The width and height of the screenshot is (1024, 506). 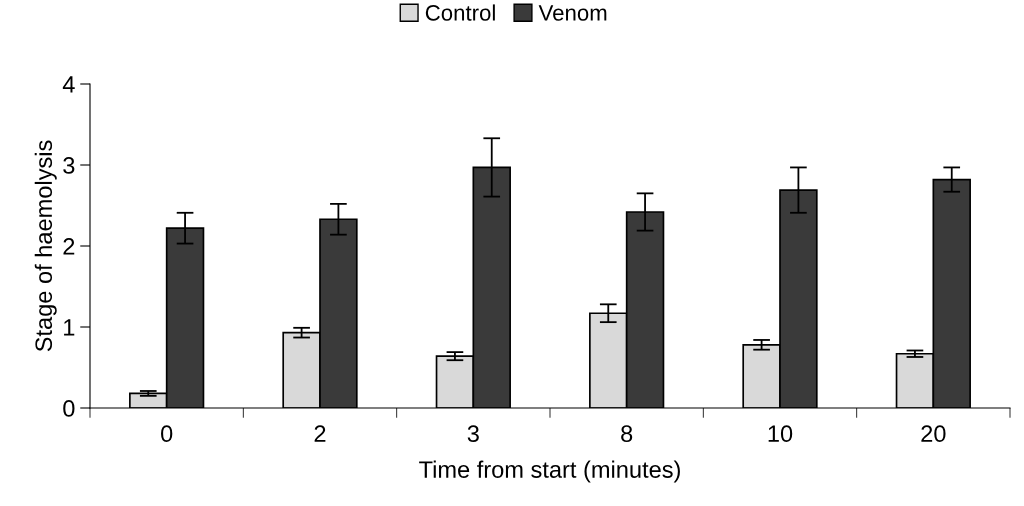 What do you see at coordinates (933, 434) in the screenshot?
I see `x-tick-label: 20` at bounding box center [933, 434].